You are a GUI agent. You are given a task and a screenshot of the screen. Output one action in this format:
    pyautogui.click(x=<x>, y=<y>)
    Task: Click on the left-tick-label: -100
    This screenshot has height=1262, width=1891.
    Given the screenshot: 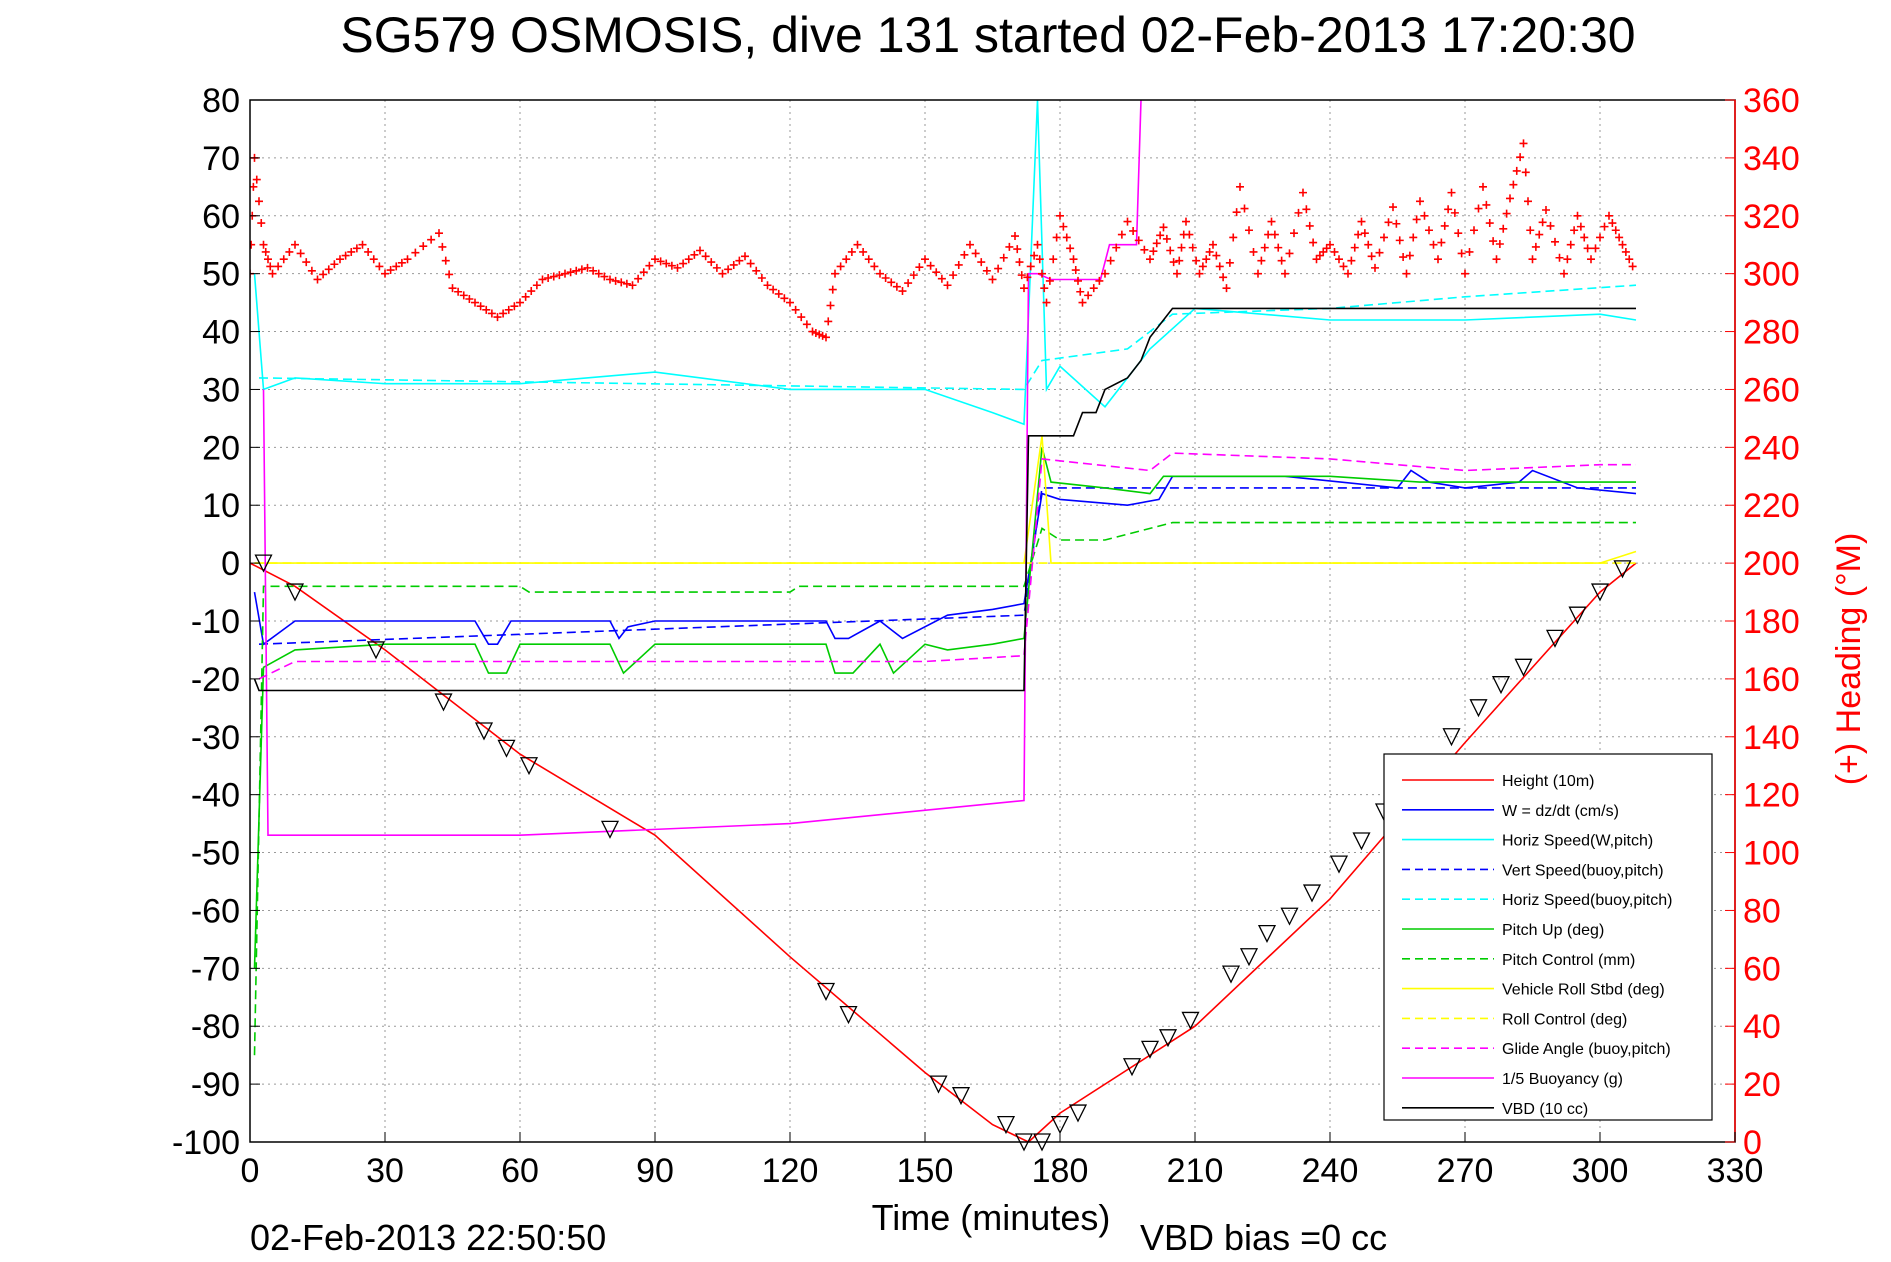 What is the action you would take?
    pyautogui.click(x=206, y=1143)
    